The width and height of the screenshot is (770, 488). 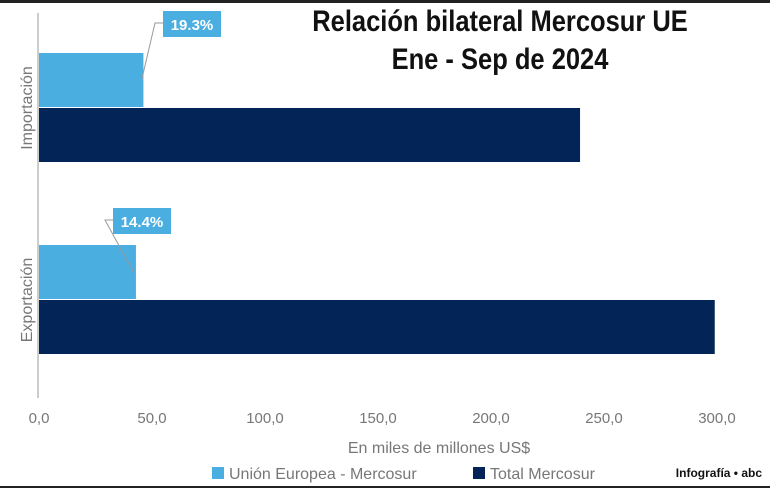 I want to click on x-tick-label: 250,0, so click(x=604, y=418).